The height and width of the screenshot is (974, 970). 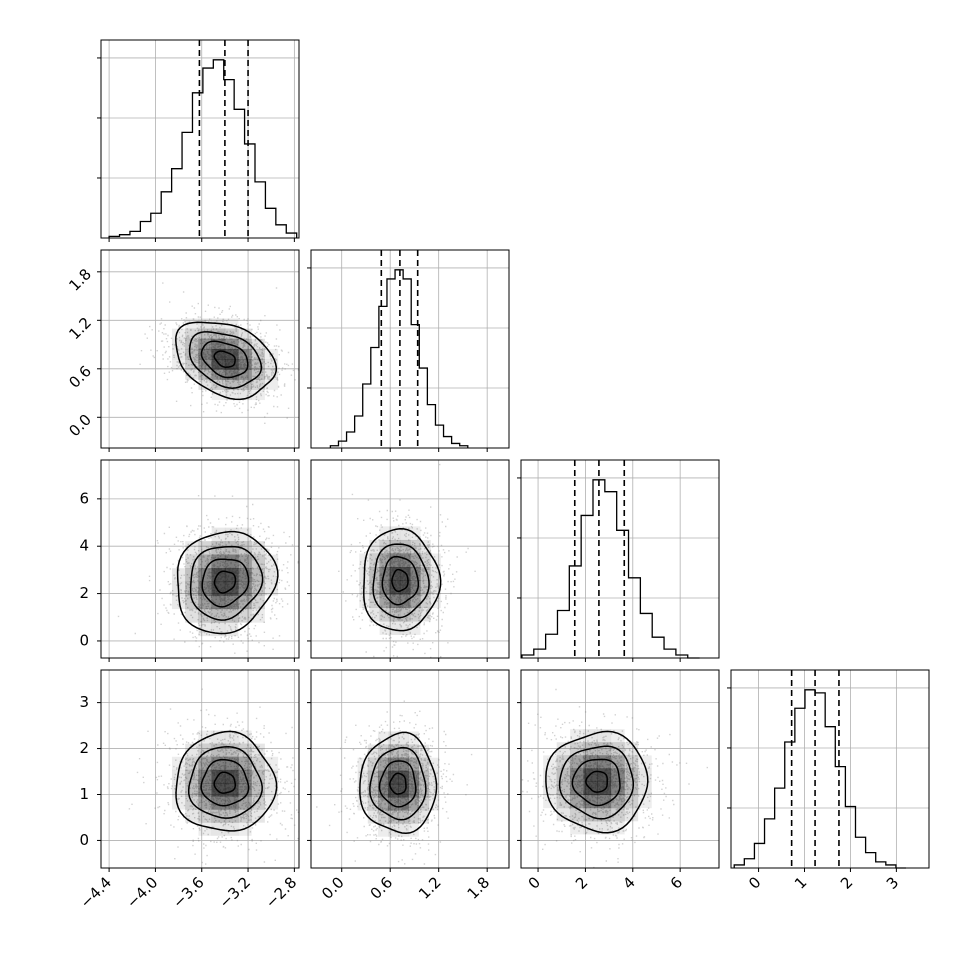 What do you see at coordinates (581, 882) in the screenshot?
I see `x-tick-label: 2` at bounding box center [581, 882].